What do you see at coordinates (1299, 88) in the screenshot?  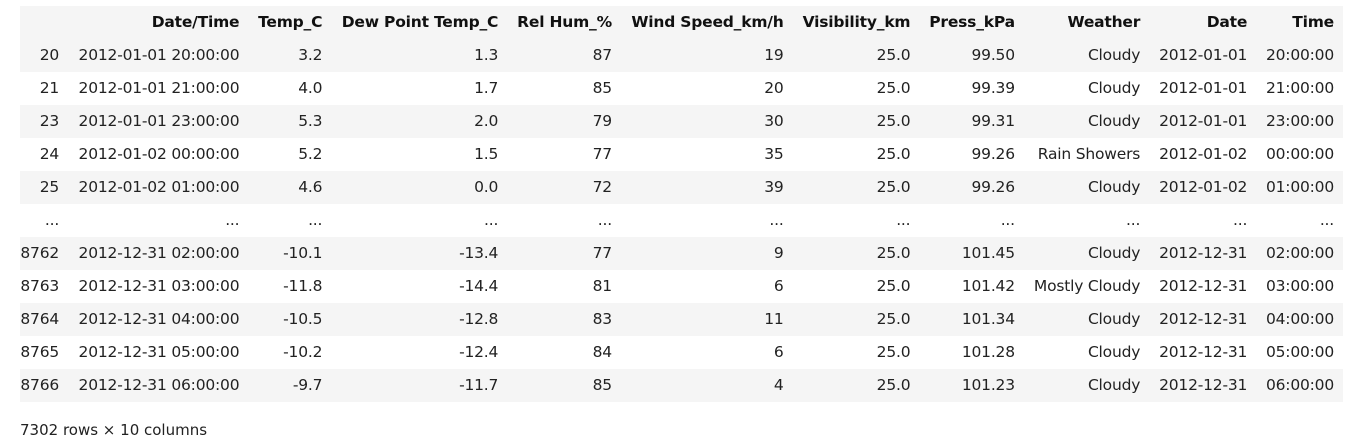 I see `table-cell: 21:00:00` at bounding box center [1299, 88].